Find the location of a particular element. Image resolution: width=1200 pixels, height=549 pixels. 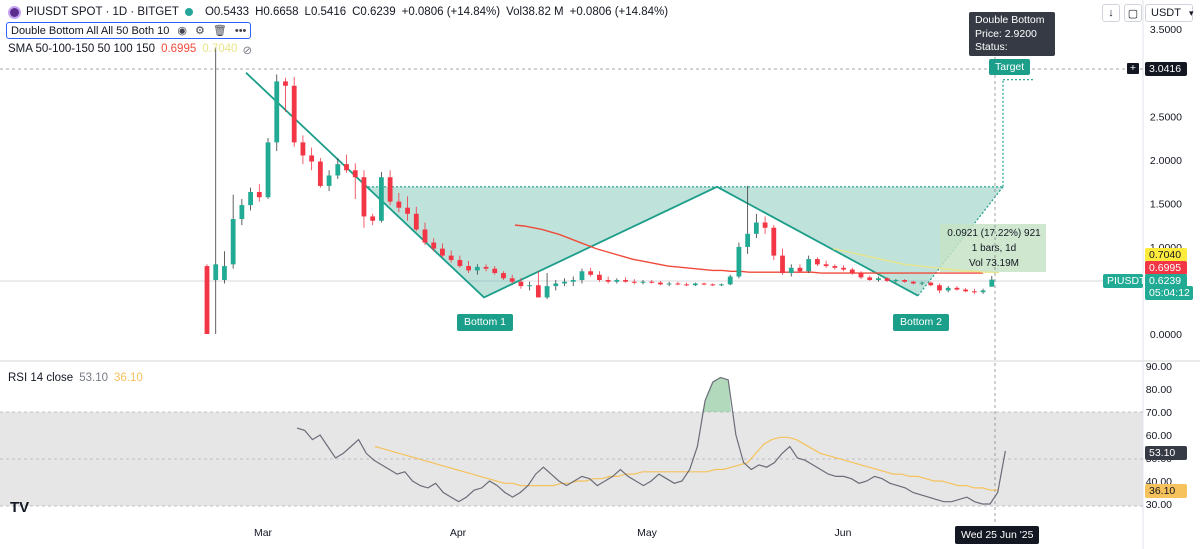

rsi-value: 53.10 is located at coordinates (93, 378).